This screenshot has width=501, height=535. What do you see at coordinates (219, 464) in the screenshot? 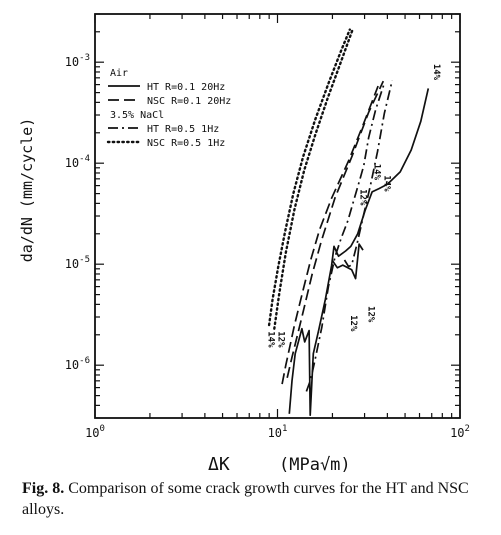
I see `x-axis-label: ΔK` at bounding box center [219, 464].